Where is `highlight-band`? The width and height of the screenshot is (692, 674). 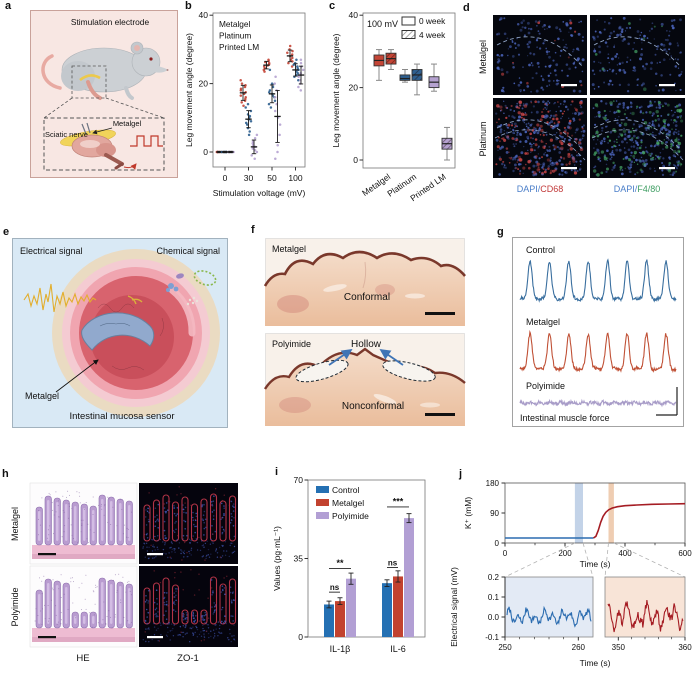 highlight-band is located at coordinates (611, 513).